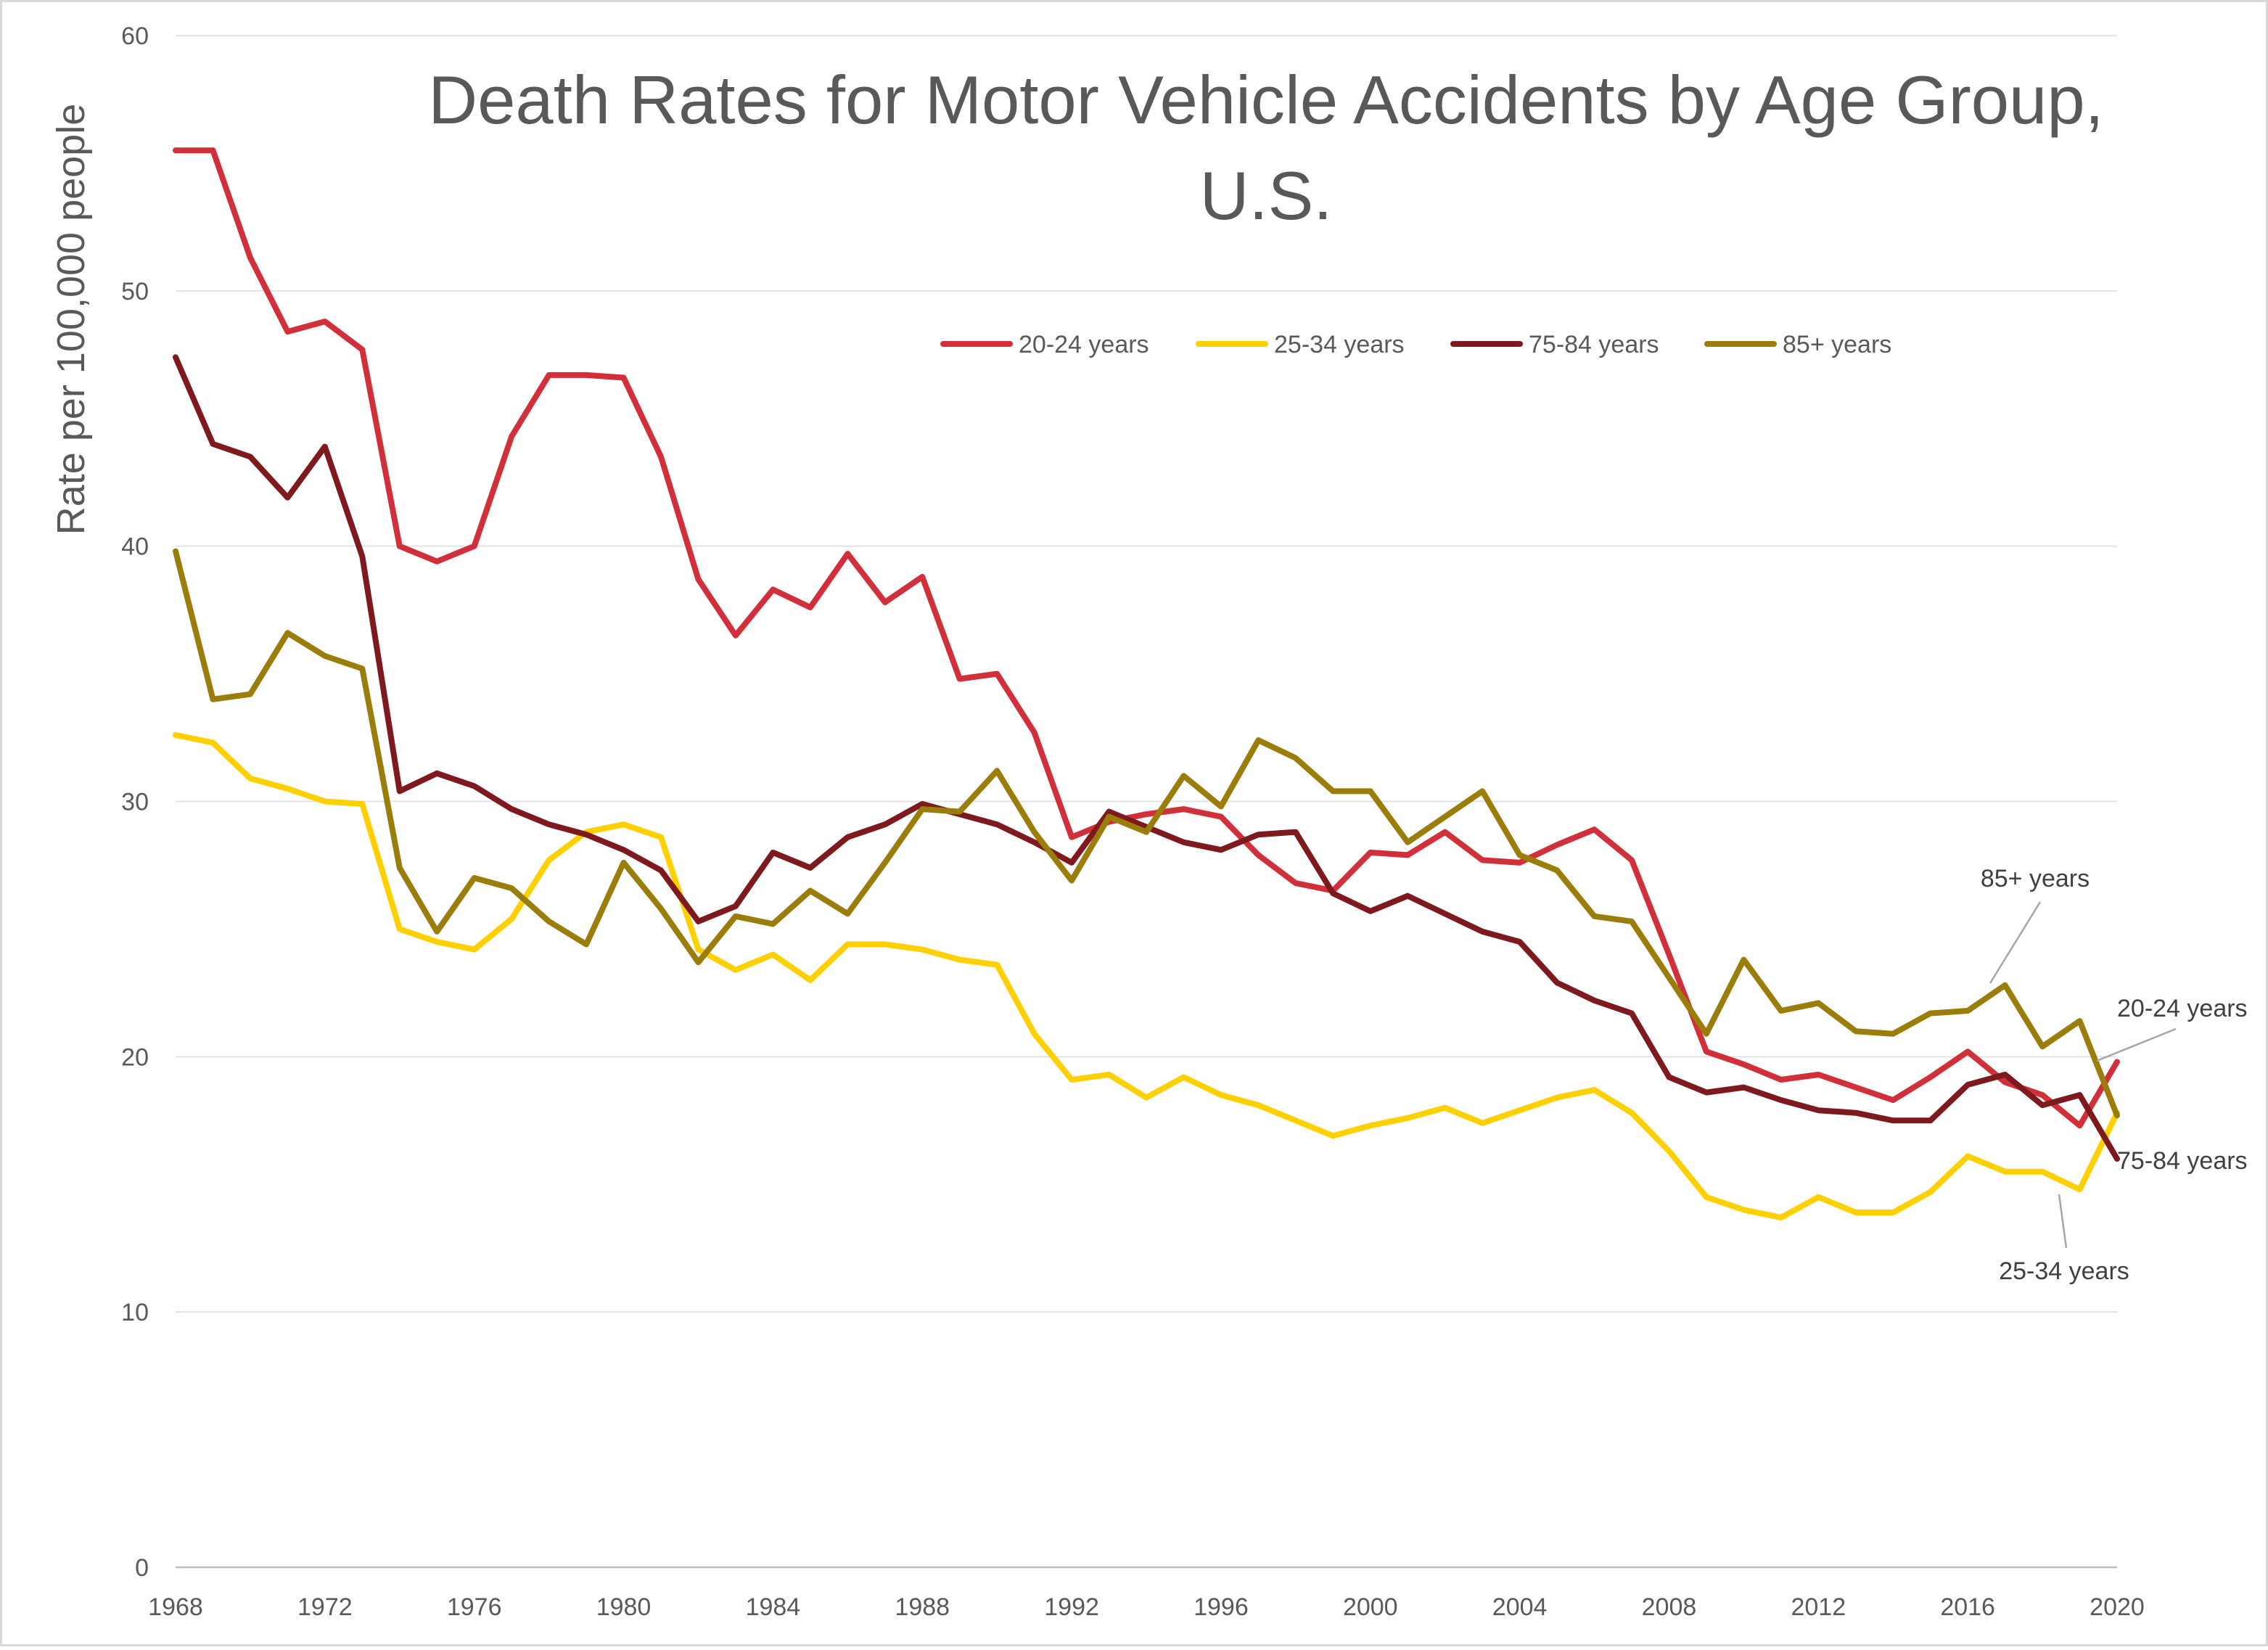 Image resolution: width=2268 pixels, height=1650 pixels. What do you see at coordinates (1340, 344) in the screenshot?
I see `legend-label-25-34-years: 25-34 years` at bounding box center [1340, 344].